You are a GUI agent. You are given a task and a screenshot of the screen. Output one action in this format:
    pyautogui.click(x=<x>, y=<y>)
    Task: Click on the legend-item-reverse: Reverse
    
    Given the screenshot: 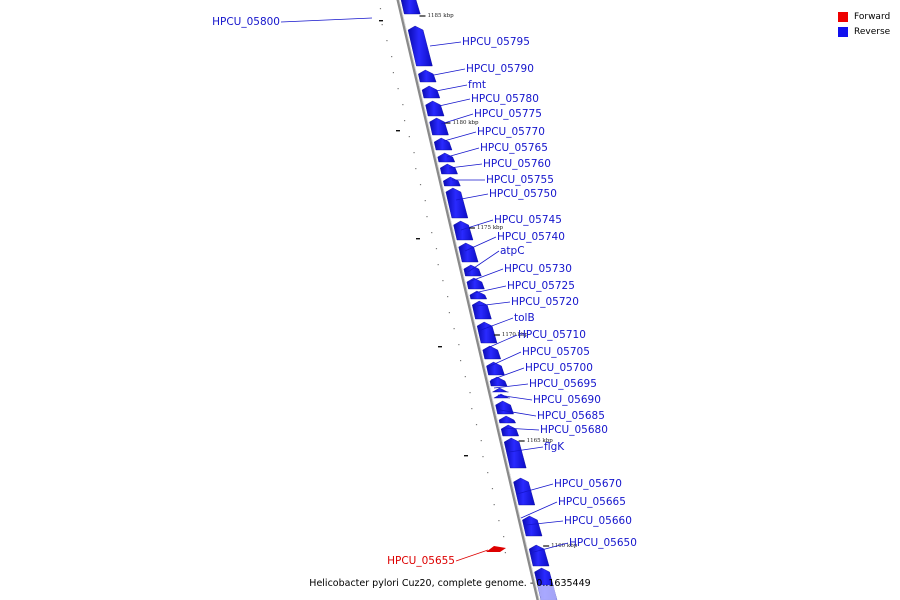 What is the action you would take?
    pyautogui.click(x=864, y=31)
    